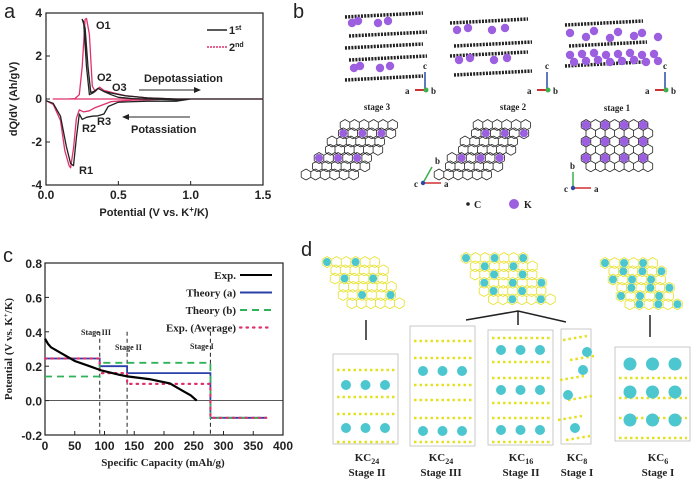 The width and height of the screenshot is (696, 483). I want to click on legend-label-1st: 1st, so click(235, 31).